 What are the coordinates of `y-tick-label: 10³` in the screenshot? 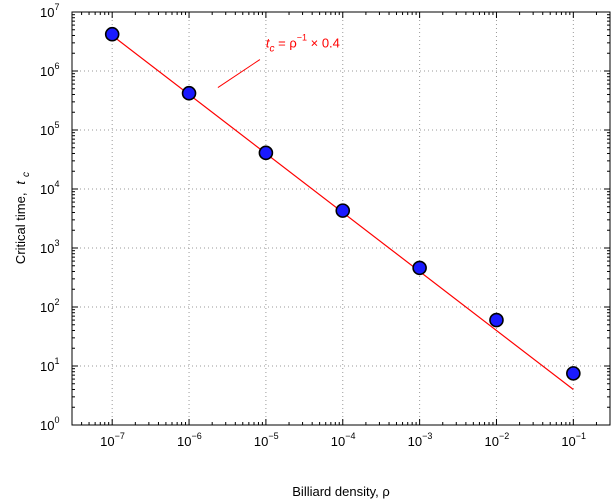 It's located at (49, 247).